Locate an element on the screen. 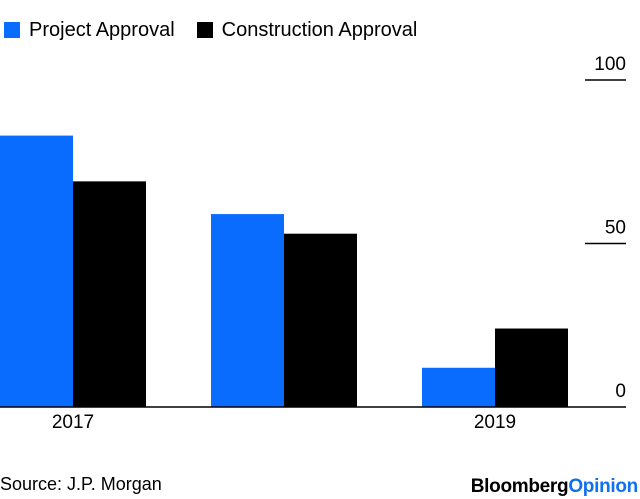  bar-construction-approval-2017 is located at coordinates (109, 294).